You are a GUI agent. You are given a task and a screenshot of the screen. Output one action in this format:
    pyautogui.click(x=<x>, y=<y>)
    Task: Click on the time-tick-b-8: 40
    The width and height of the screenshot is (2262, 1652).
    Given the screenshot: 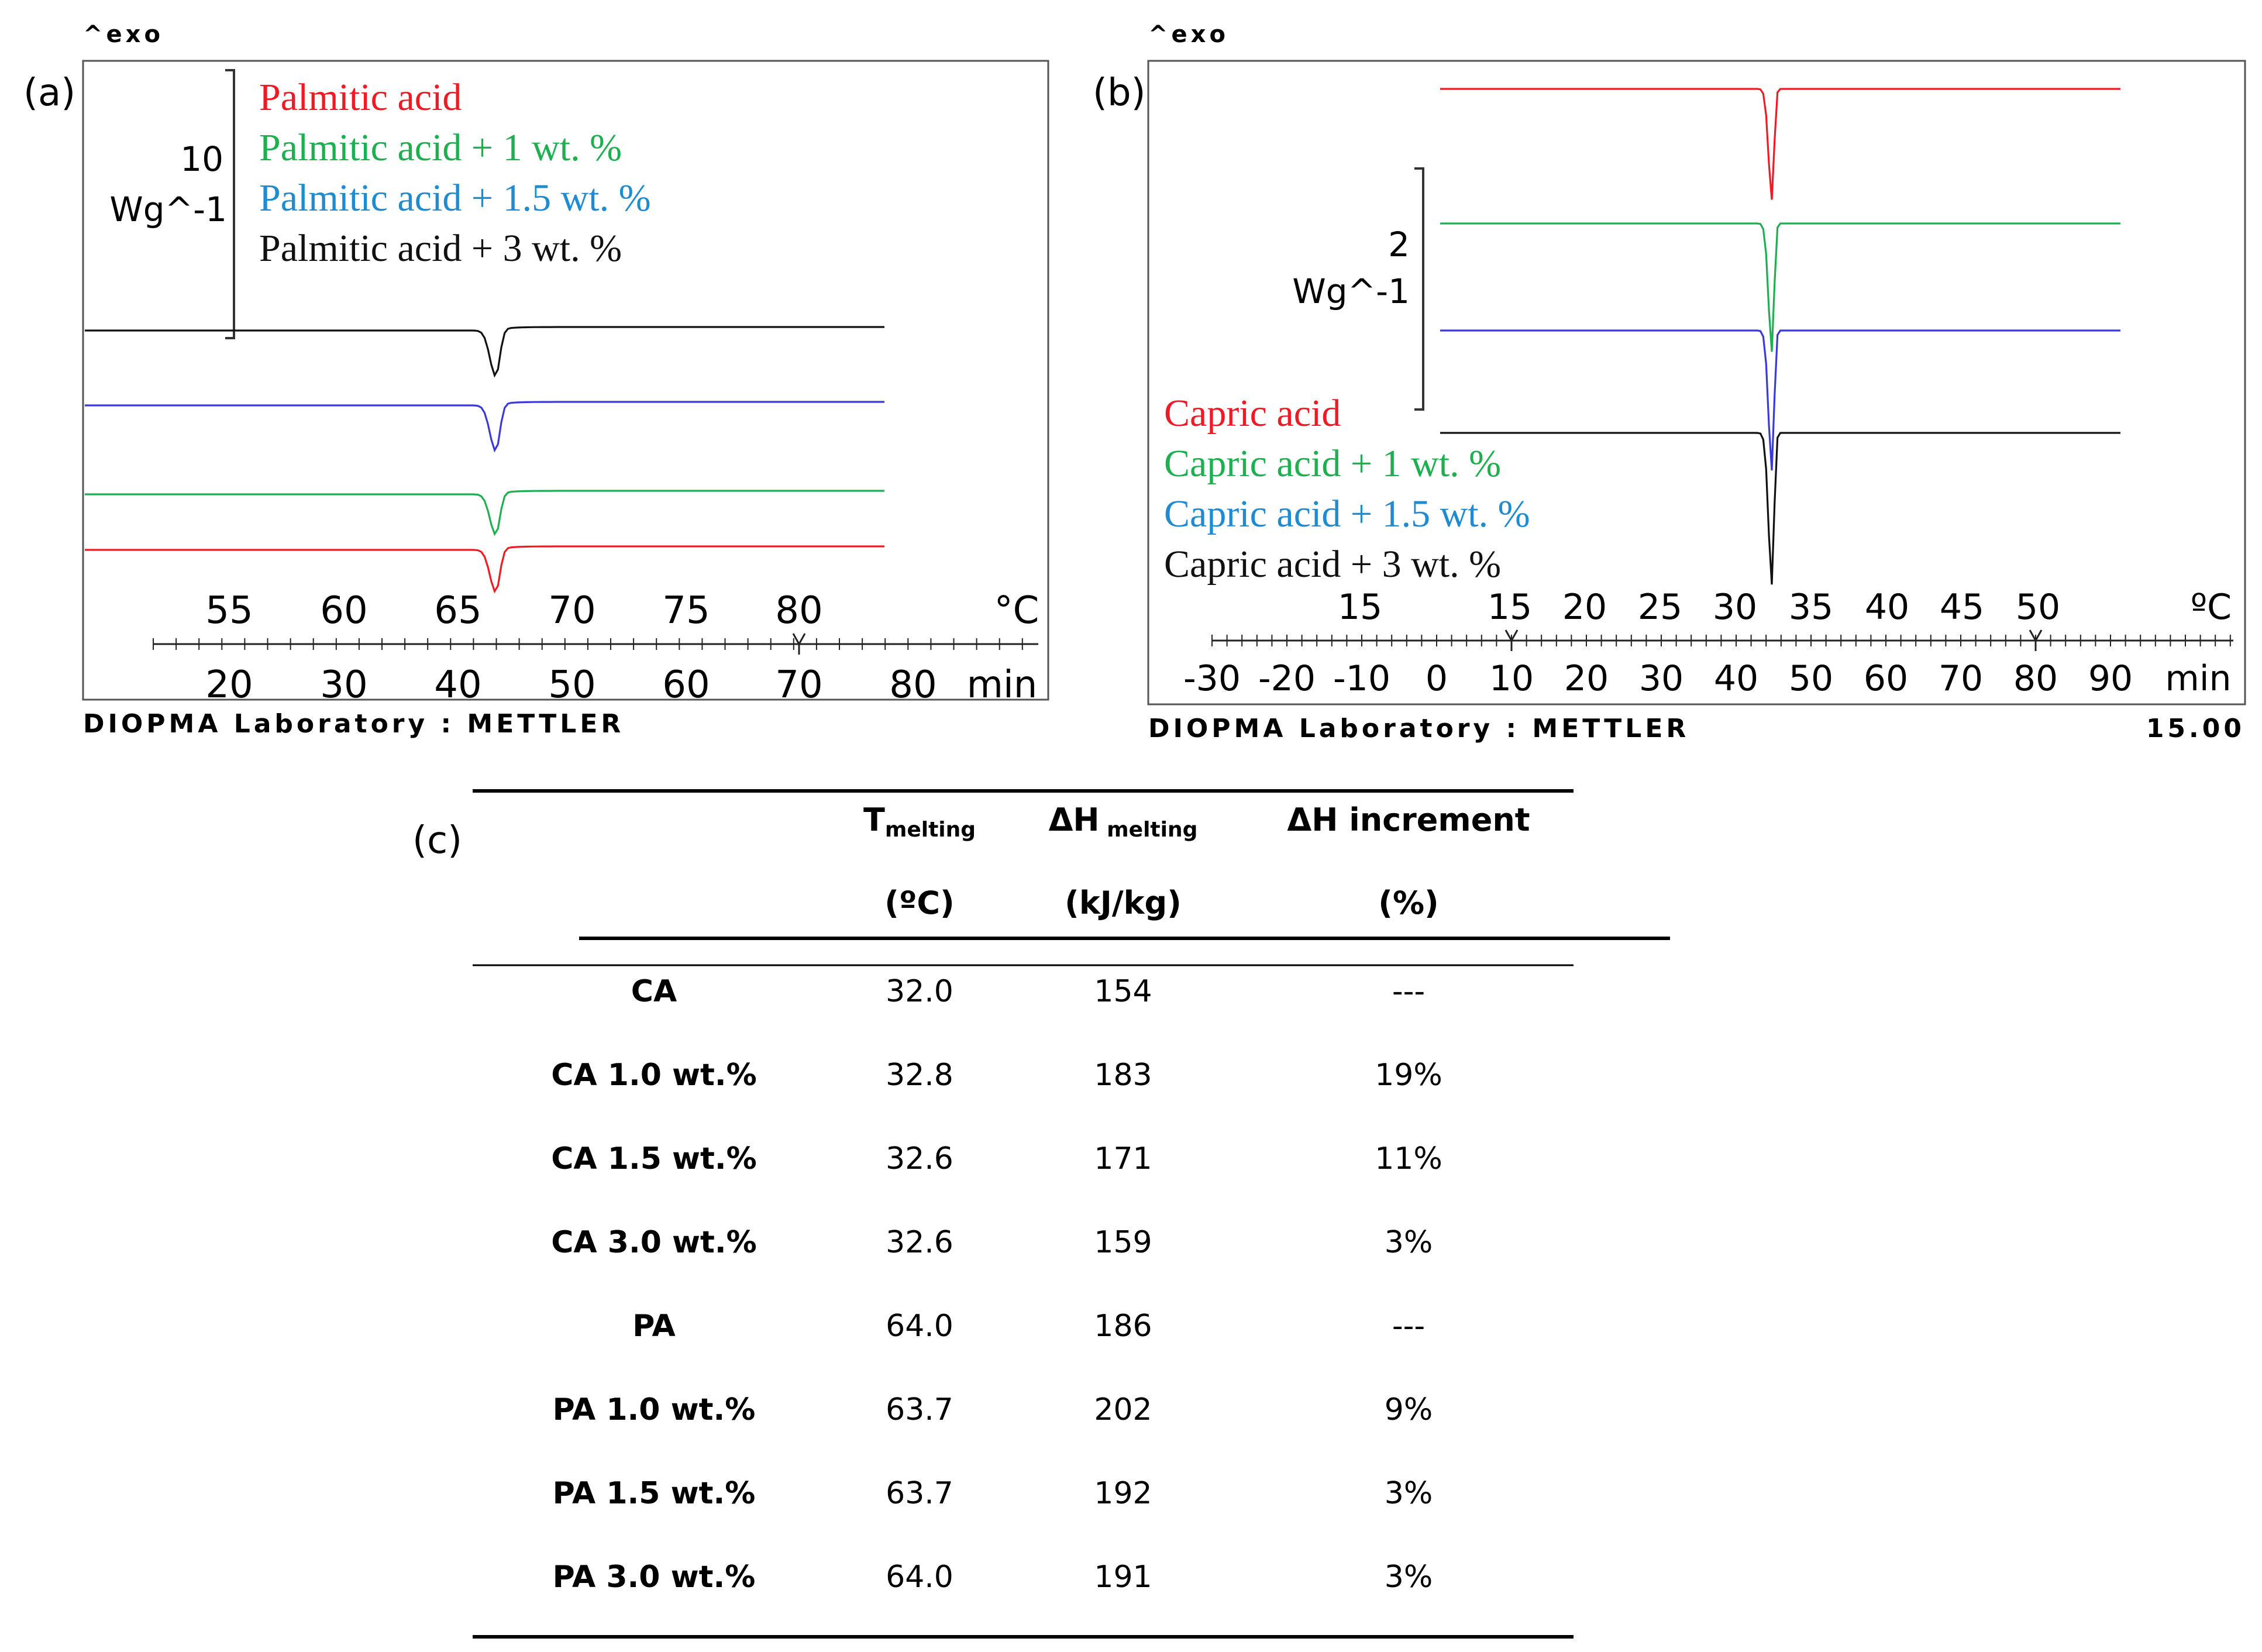 What is the action you would take?
    pyautogui.click(x=1736, y=678)
    